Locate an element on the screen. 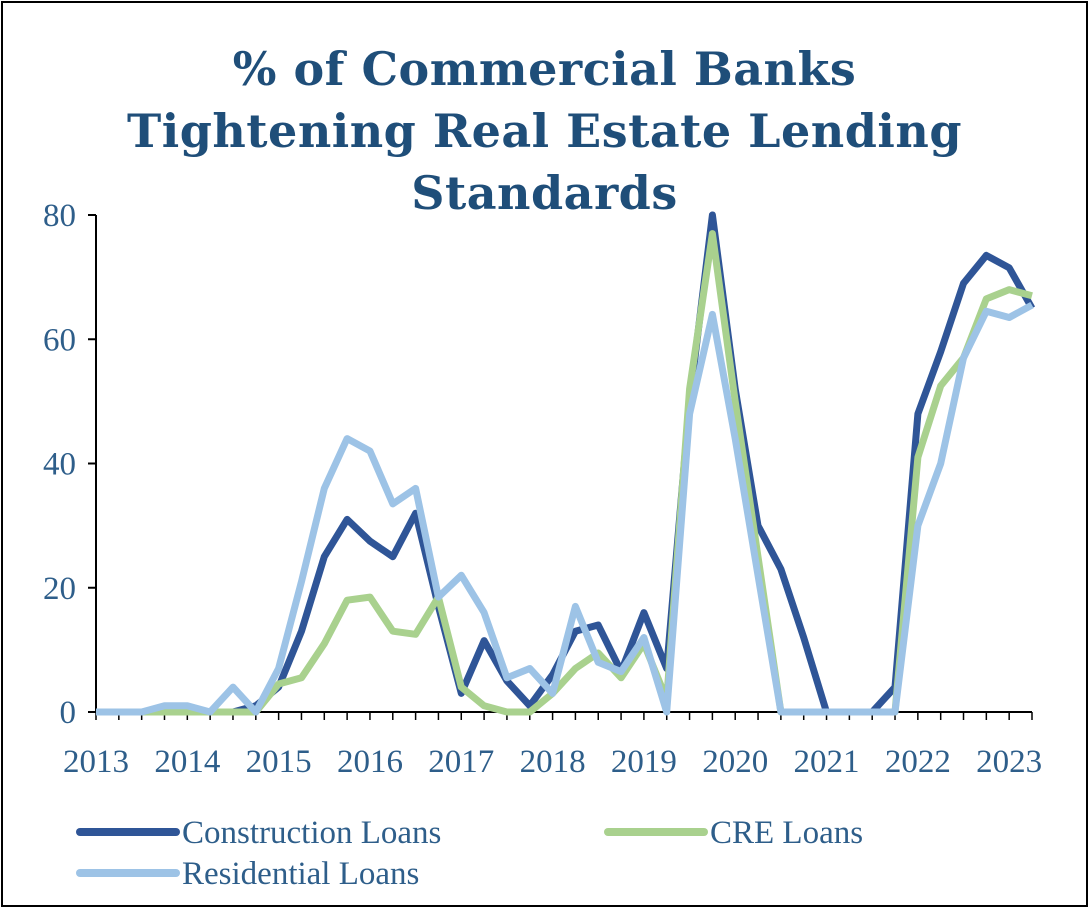  y-tick-label: 20 is located at coordinates (59, 589).